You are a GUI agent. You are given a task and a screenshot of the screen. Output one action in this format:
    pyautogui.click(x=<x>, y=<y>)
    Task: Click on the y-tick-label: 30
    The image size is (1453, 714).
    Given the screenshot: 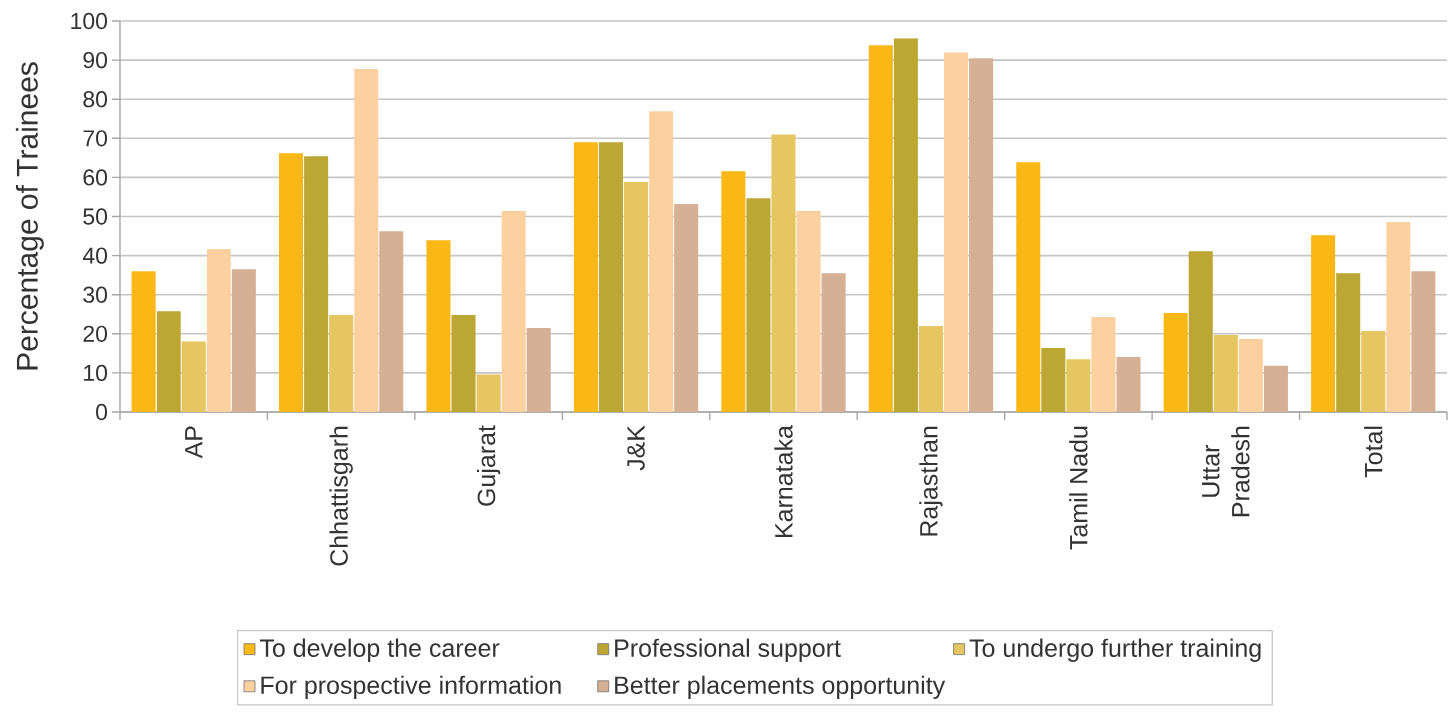 What is the action you would take?
    pyautogui.click(x=95, y=294)
    